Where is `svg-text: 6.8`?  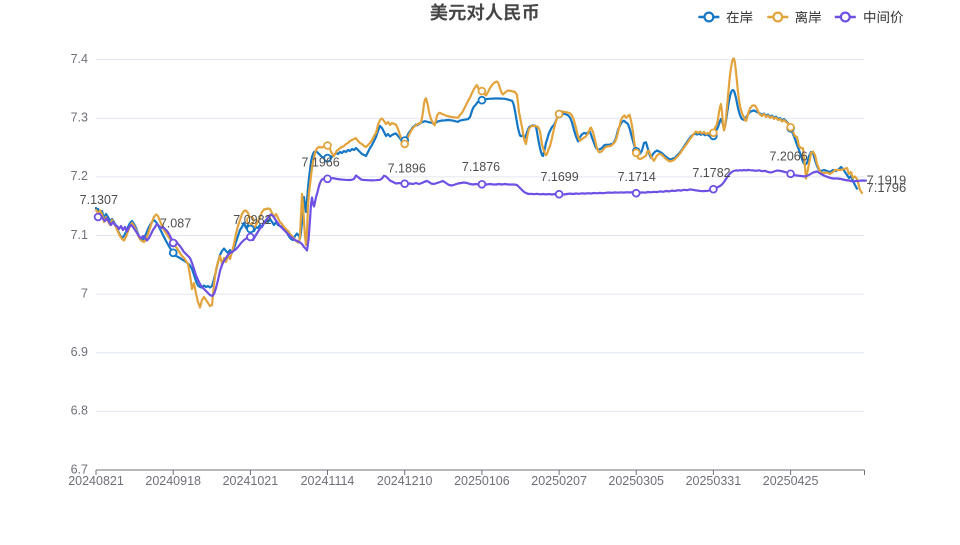 svg-text: 6.8 is located at coordinates (79, 411).